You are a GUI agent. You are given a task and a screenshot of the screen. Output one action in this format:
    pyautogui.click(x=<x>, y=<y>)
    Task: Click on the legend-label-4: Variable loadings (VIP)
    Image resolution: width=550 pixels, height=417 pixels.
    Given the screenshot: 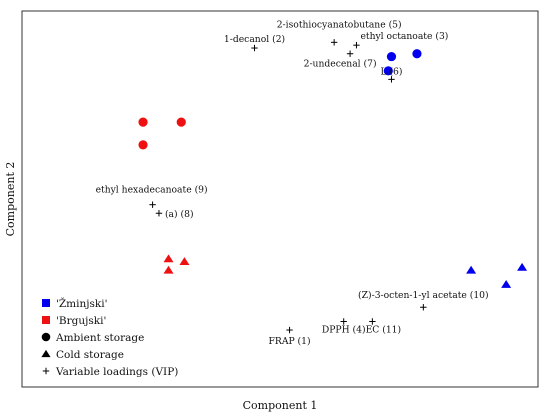 What is the action you would take?
    pyautogui.click(x=116, y=372)
    